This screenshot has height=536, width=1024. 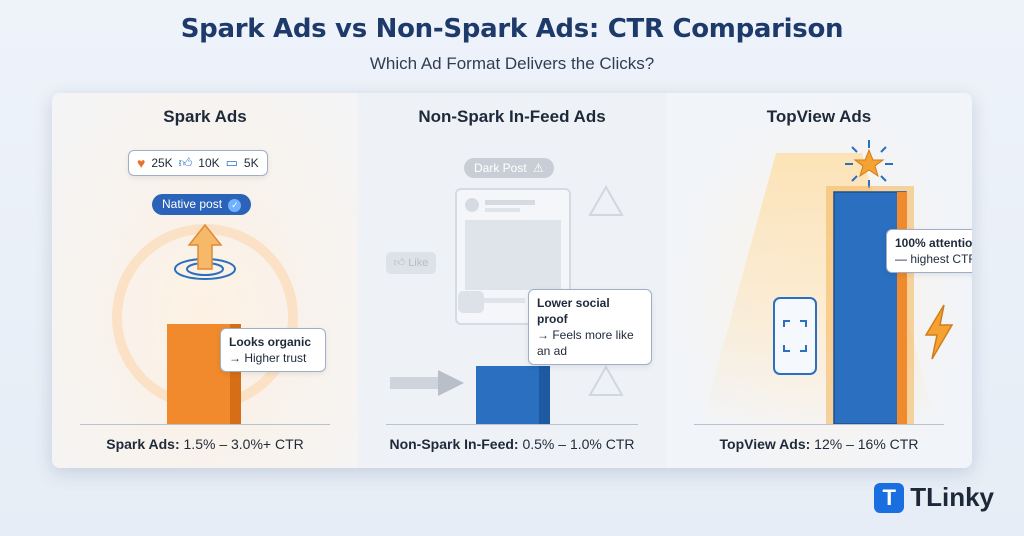 What do you see at coordinates (606, 200) in the screenshot?
I see `warning-faded-icon` at bounding box center [606, 200].